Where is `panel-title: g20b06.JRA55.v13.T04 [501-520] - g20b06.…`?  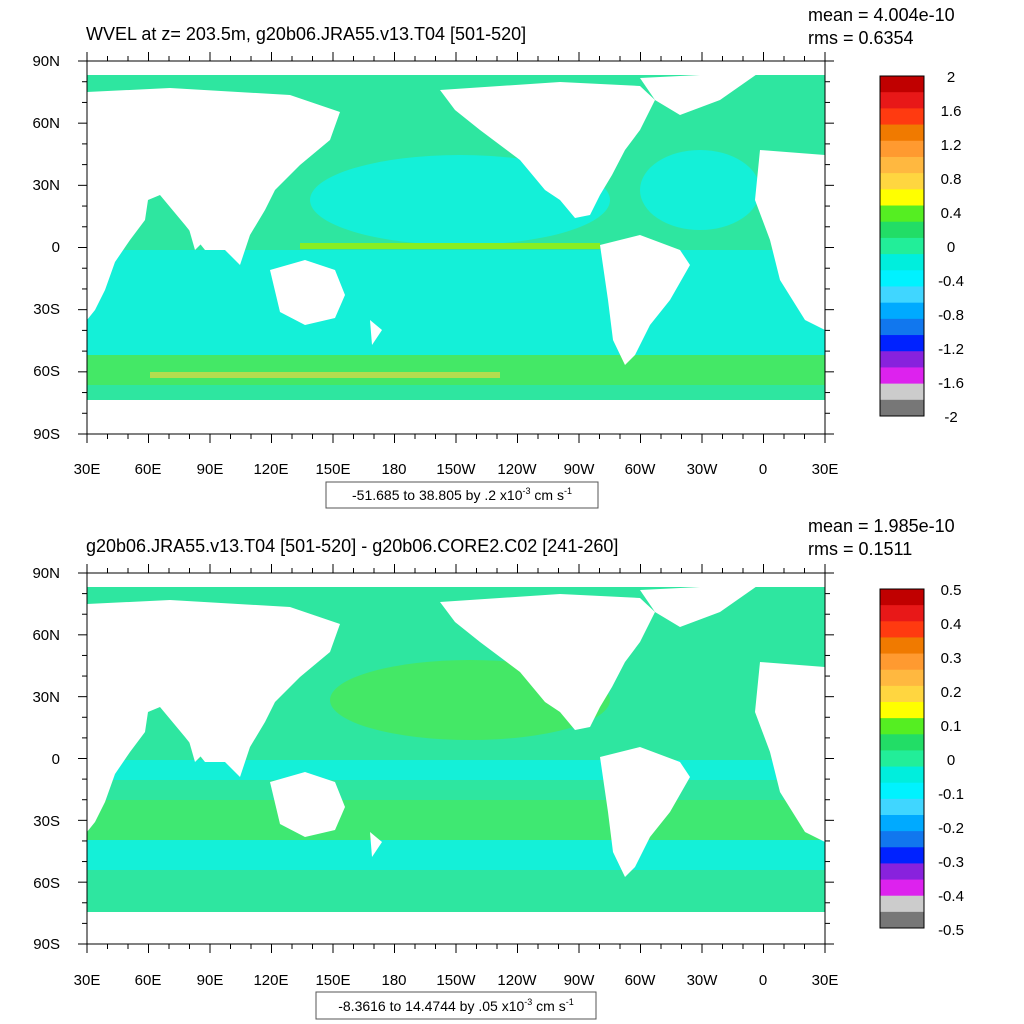
panel-title: g20b06.JRA55.v13.T04 [501-520] - g20b06.… is located at coordinates (352, 546).